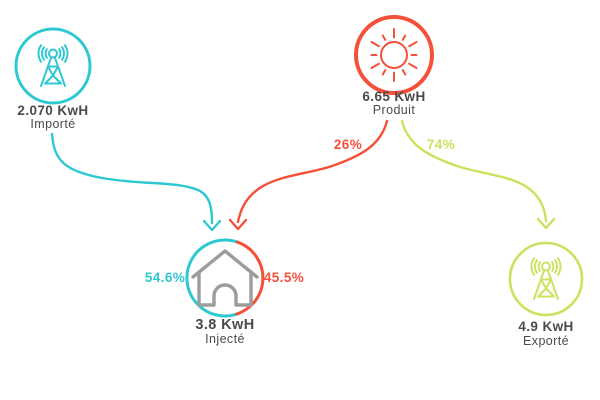 The height and width of the screenshot is (400, 600). Describe the element at coordinates (441, 144) in the screenshot. I see `flow-production-to-grid-pct: 74%` at that location.